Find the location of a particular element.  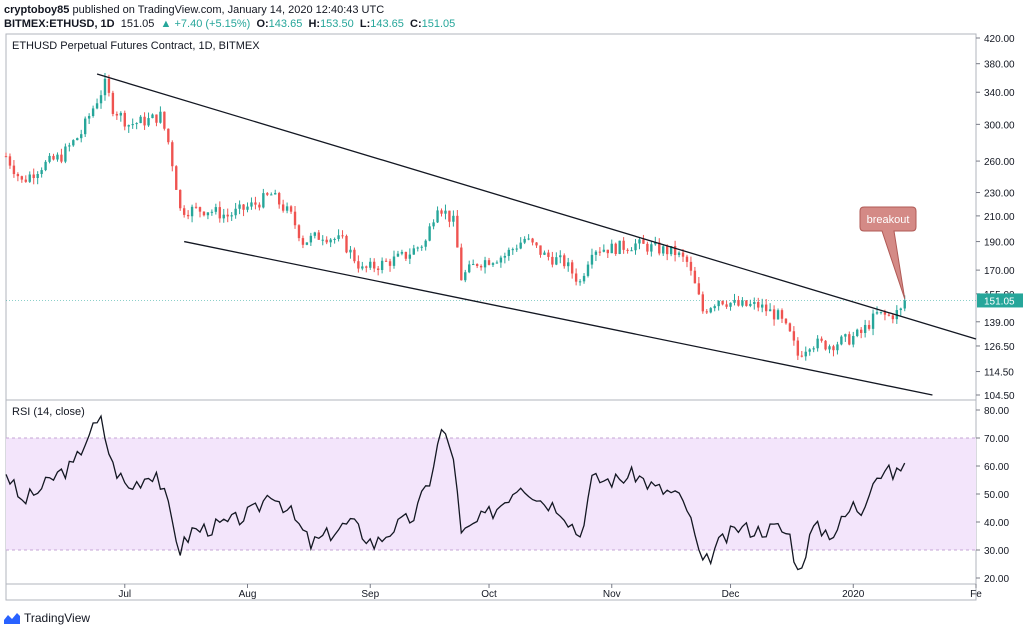

tradingview-logo-icon is located at coordinates (12, 618).